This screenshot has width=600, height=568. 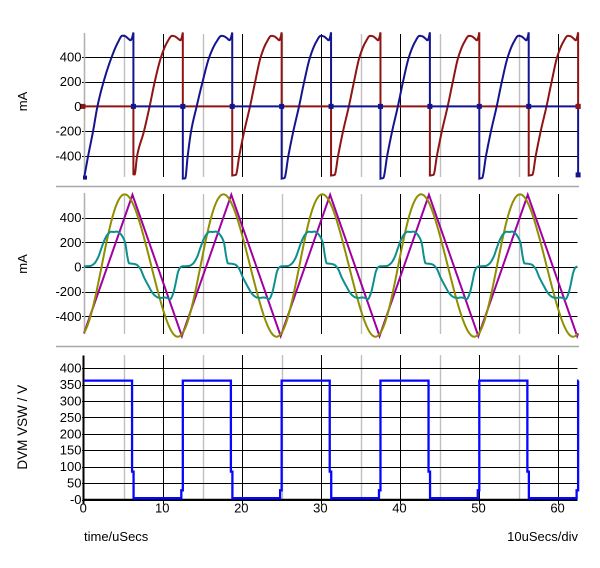 What do you see at coordinates (76, 499) in the screenshot?
I see `svg-text: -0` at bounding box center [76, 499].